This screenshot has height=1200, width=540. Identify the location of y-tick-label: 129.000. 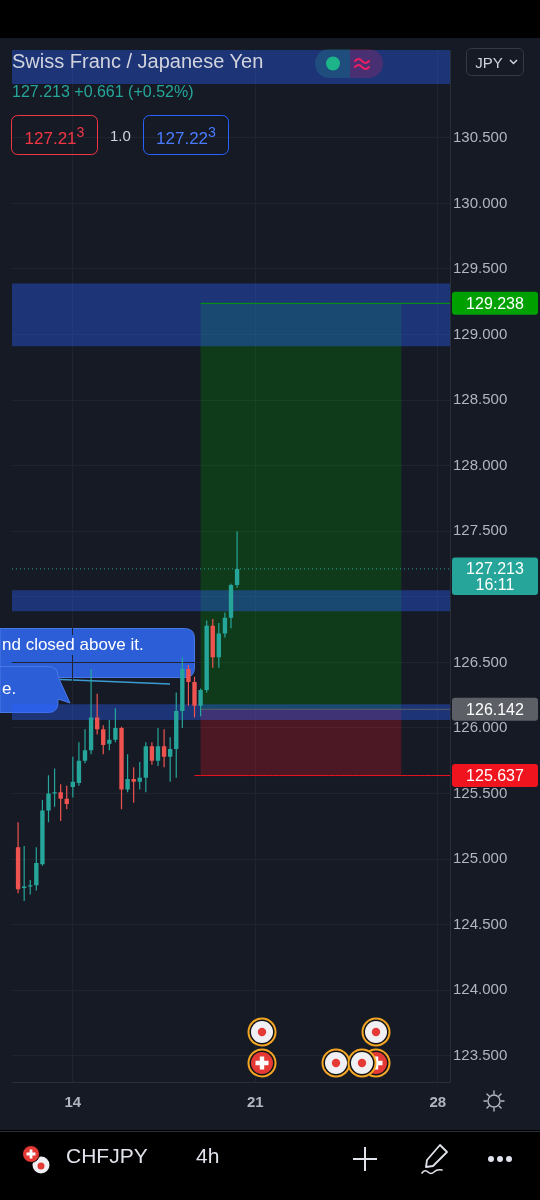
(480, 333).